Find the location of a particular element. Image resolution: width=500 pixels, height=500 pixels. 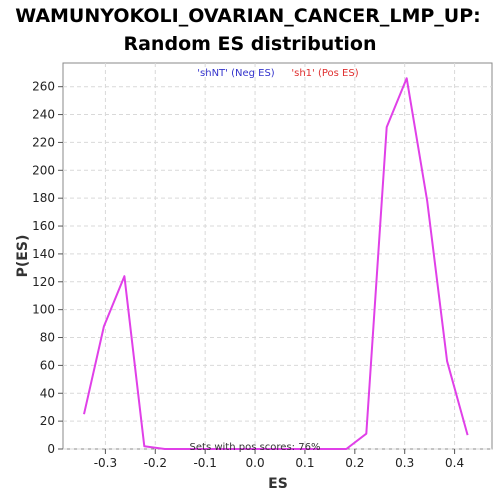

x-tick-label: -0.3 is located at coordinates (105, 463).